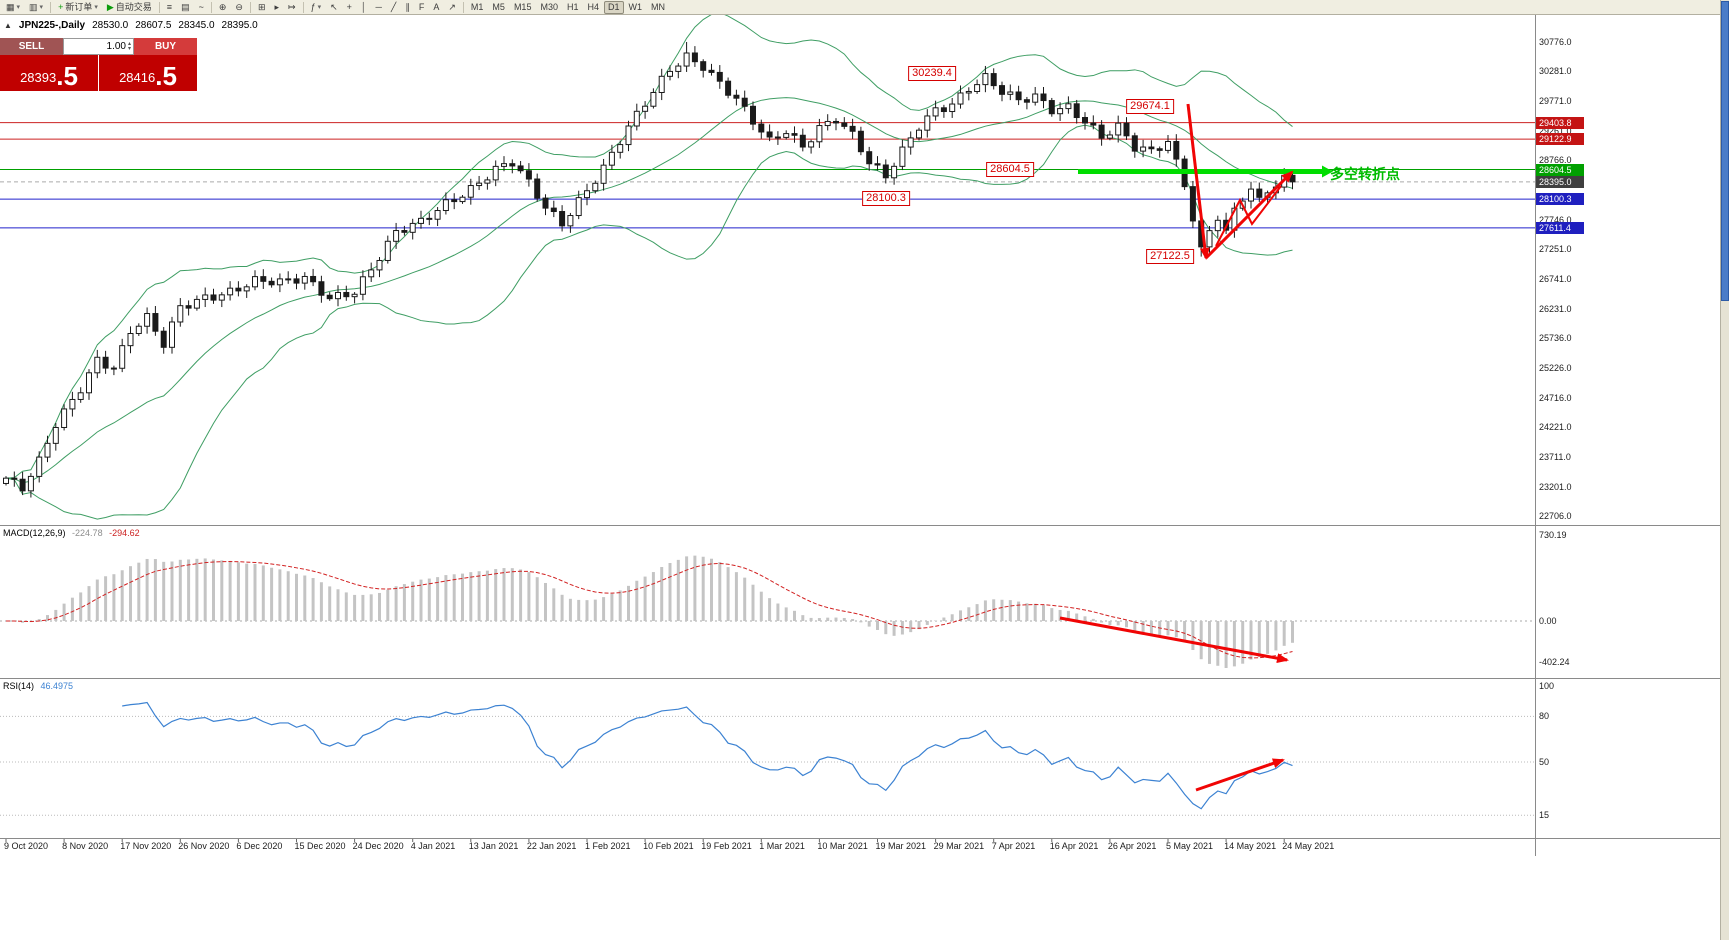  Describe the element at coordinates (649, 610) in the screenshot. I see `macd-signal-line` at that location.